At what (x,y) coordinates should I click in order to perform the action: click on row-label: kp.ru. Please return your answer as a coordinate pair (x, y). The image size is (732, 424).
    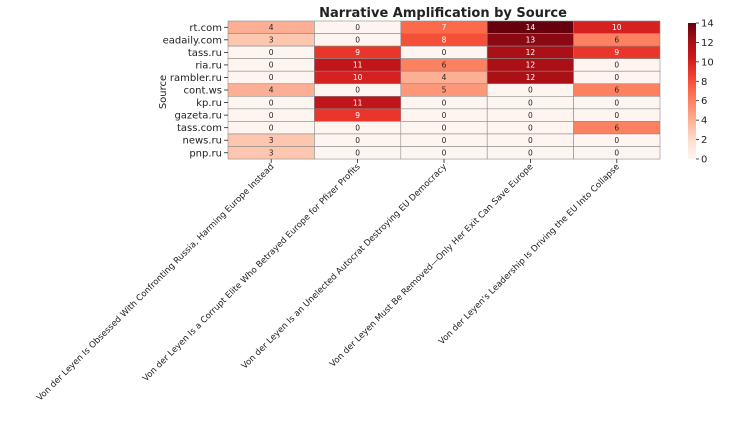
    Looking at the image, I should click on (209, 103).